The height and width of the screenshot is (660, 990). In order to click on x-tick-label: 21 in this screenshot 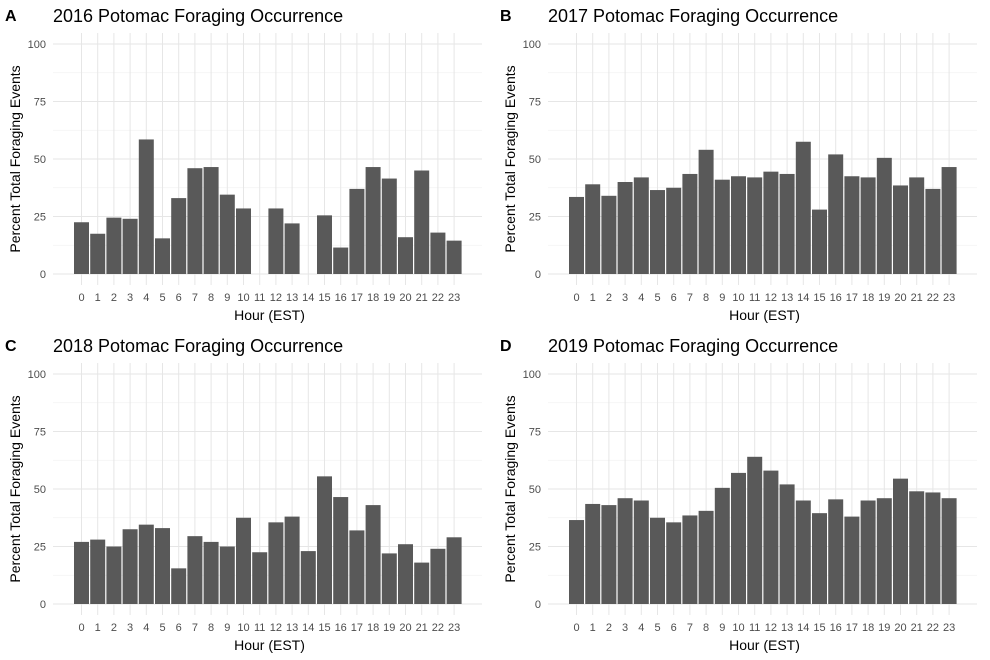, I will do `click(422, 298)`.